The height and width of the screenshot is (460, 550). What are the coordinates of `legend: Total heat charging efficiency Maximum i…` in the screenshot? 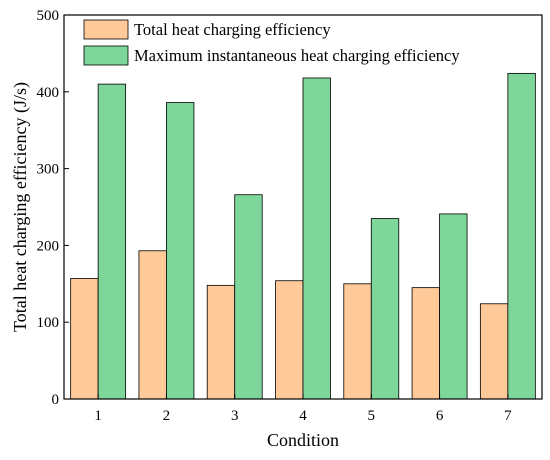 It's located at (271, 42).